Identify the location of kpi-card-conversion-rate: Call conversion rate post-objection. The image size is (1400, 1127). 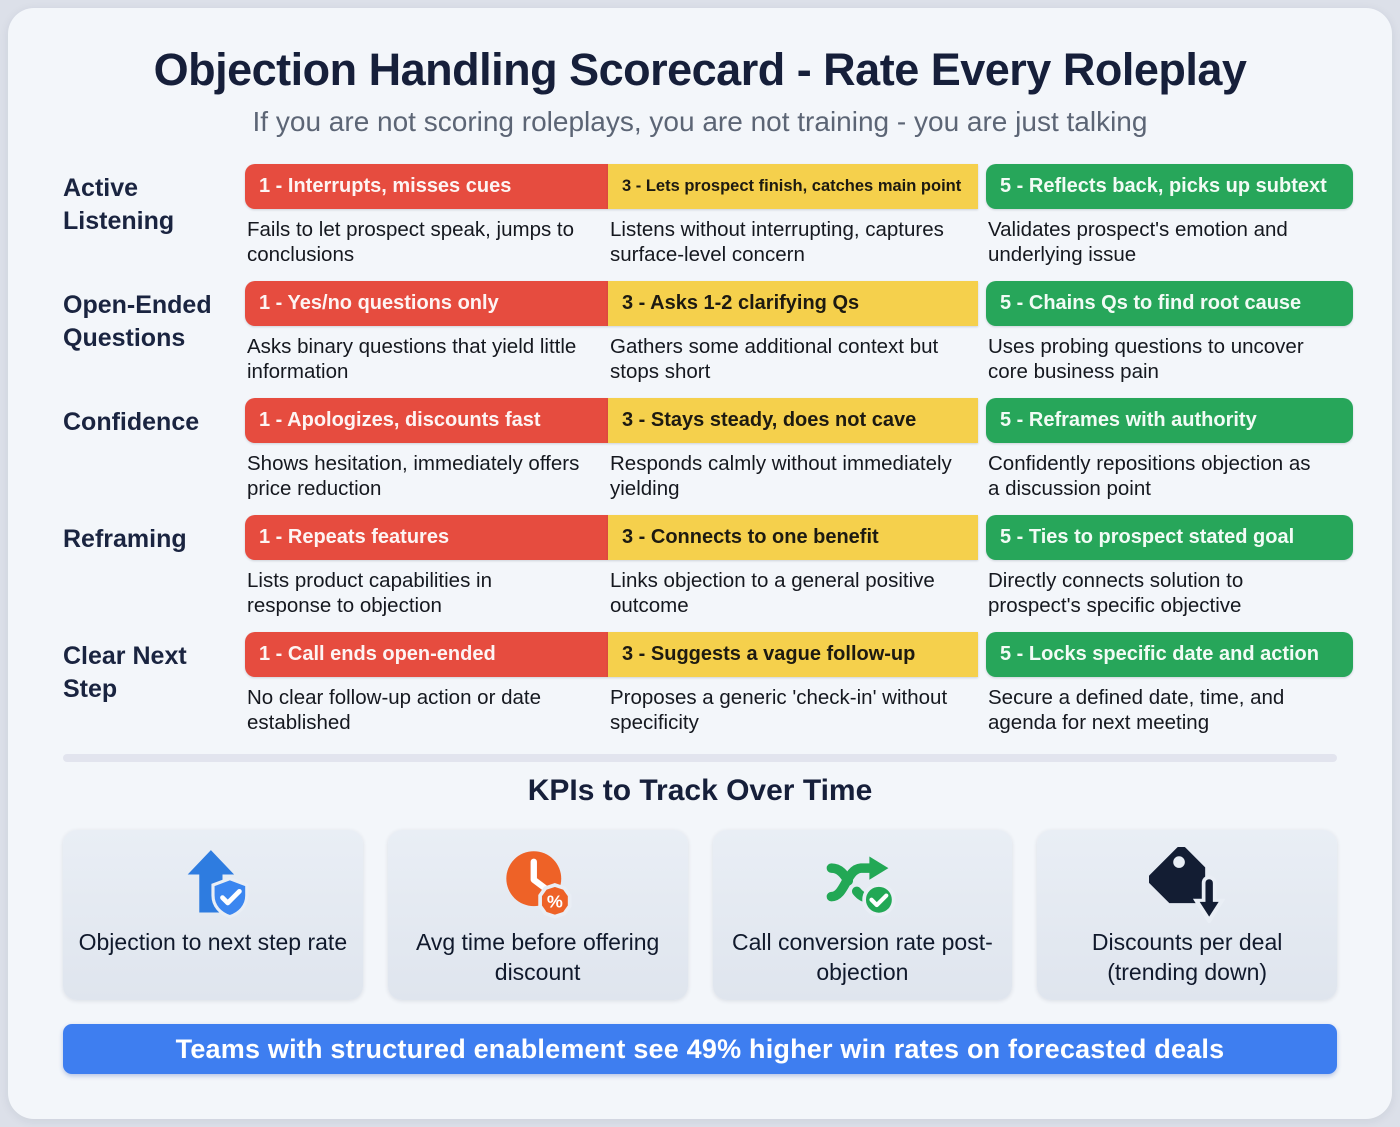
(862, 915).